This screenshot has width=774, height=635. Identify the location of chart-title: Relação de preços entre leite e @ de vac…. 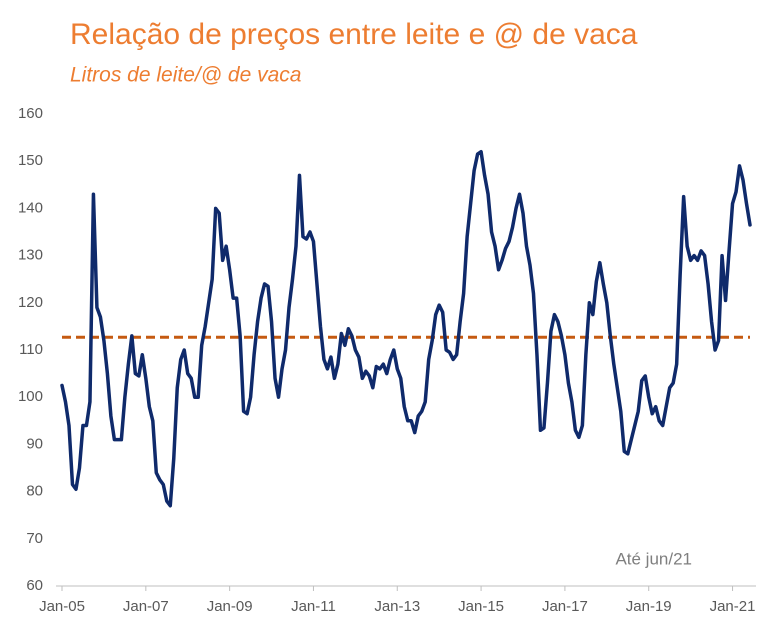
(354, 34).